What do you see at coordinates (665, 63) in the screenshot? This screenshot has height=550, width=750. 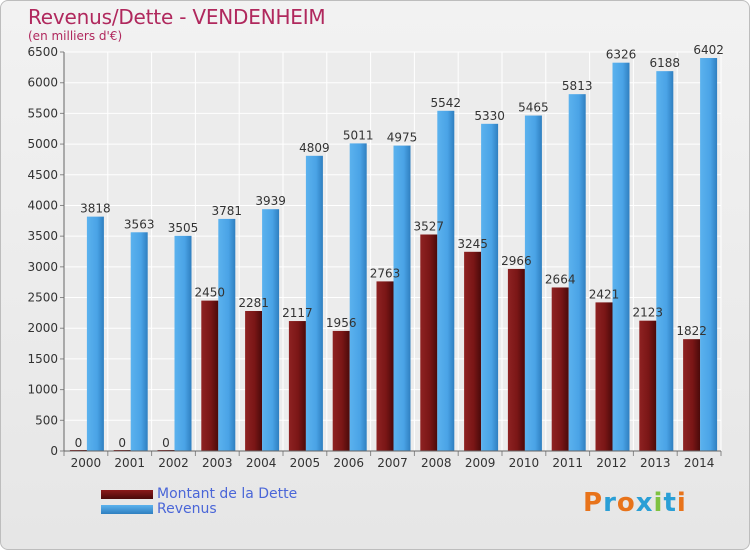 I see `revenue-value-label: 6188` at bounding box center [665, 63].